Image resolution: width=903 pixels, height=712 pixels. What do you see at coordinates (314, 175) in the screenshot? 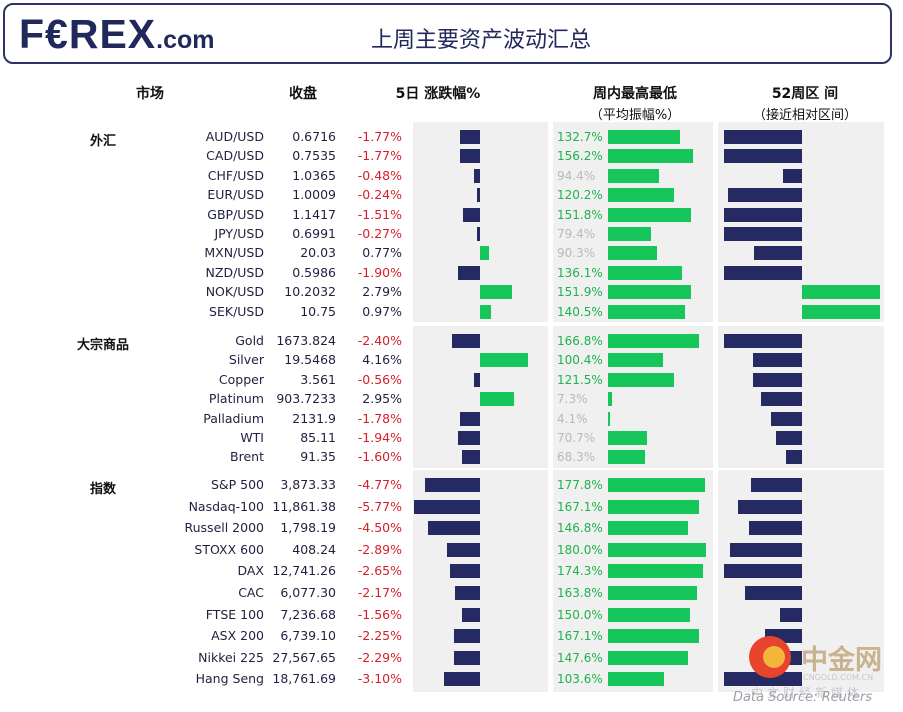
I see `asset-close: 1.0365` at bounding box center [314, 175].